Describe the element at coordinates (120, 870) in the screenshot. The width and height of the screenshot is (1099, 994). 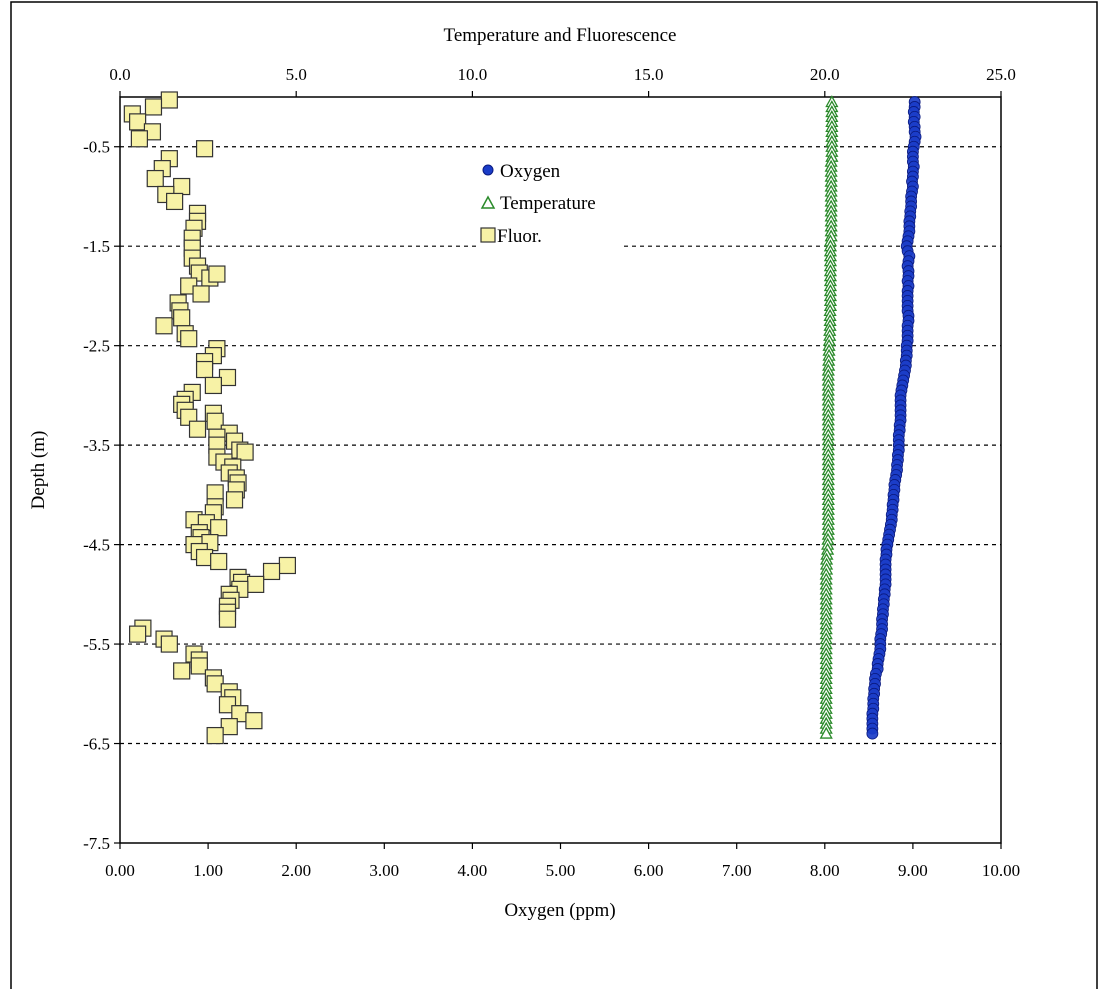
I see `x-tick-label: 0.00` at that location.